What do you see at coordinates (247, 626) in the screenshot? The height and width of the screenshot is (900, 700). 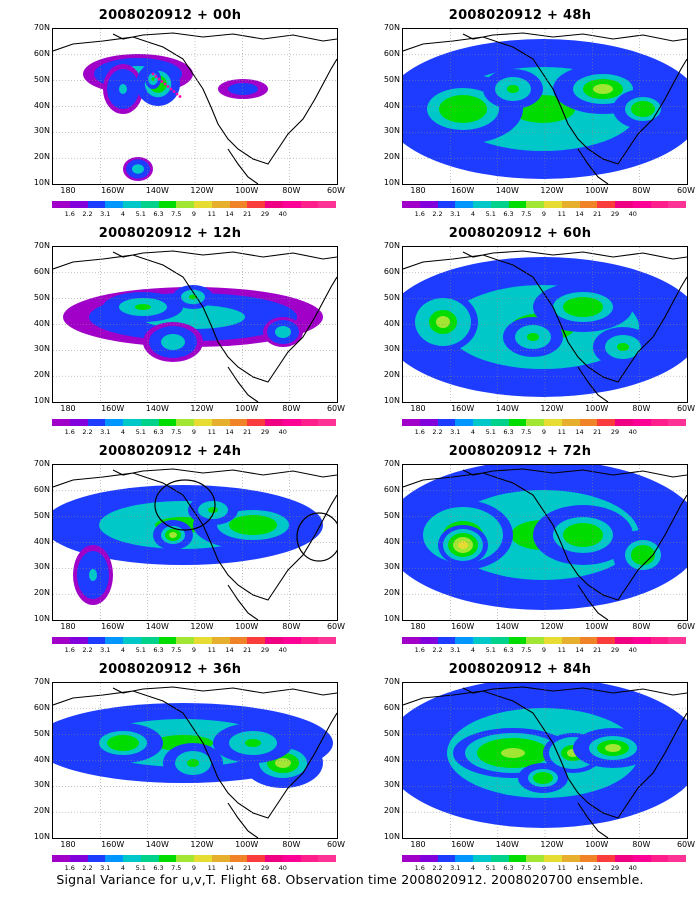 I see `longitude-label: 100W` at bounding box center [247, 626].